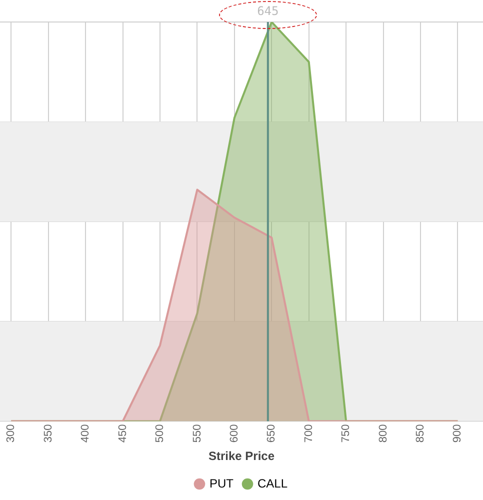  I want to click on x-tick-label: 900, so click(458, 433).